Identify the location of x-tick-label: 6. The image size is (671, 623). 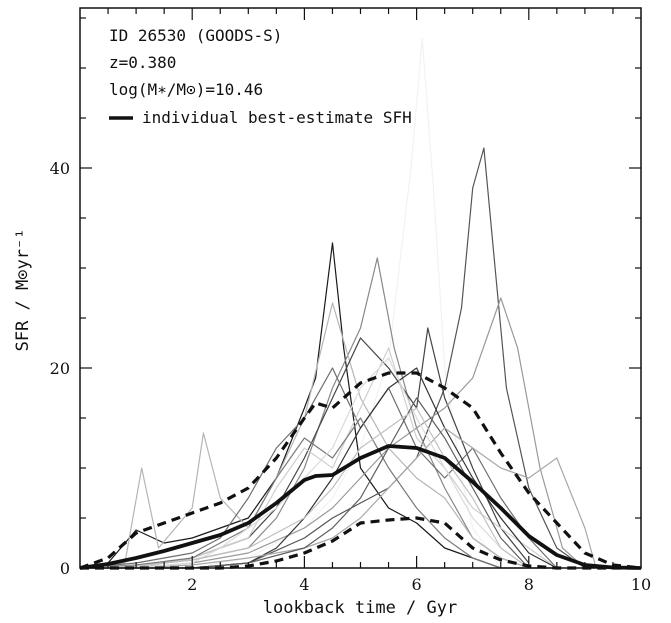
(417, 584).